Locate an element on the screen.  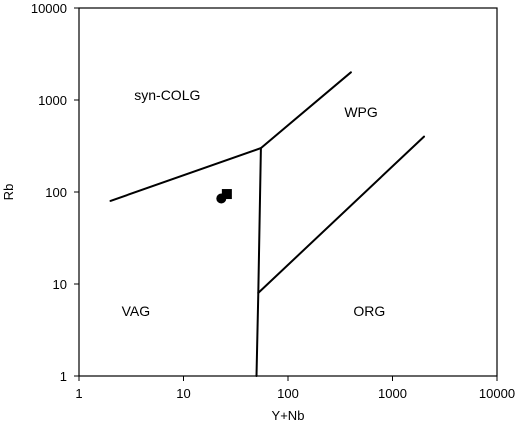
y-axis-title: Rb is located at coordinates (8, 192).